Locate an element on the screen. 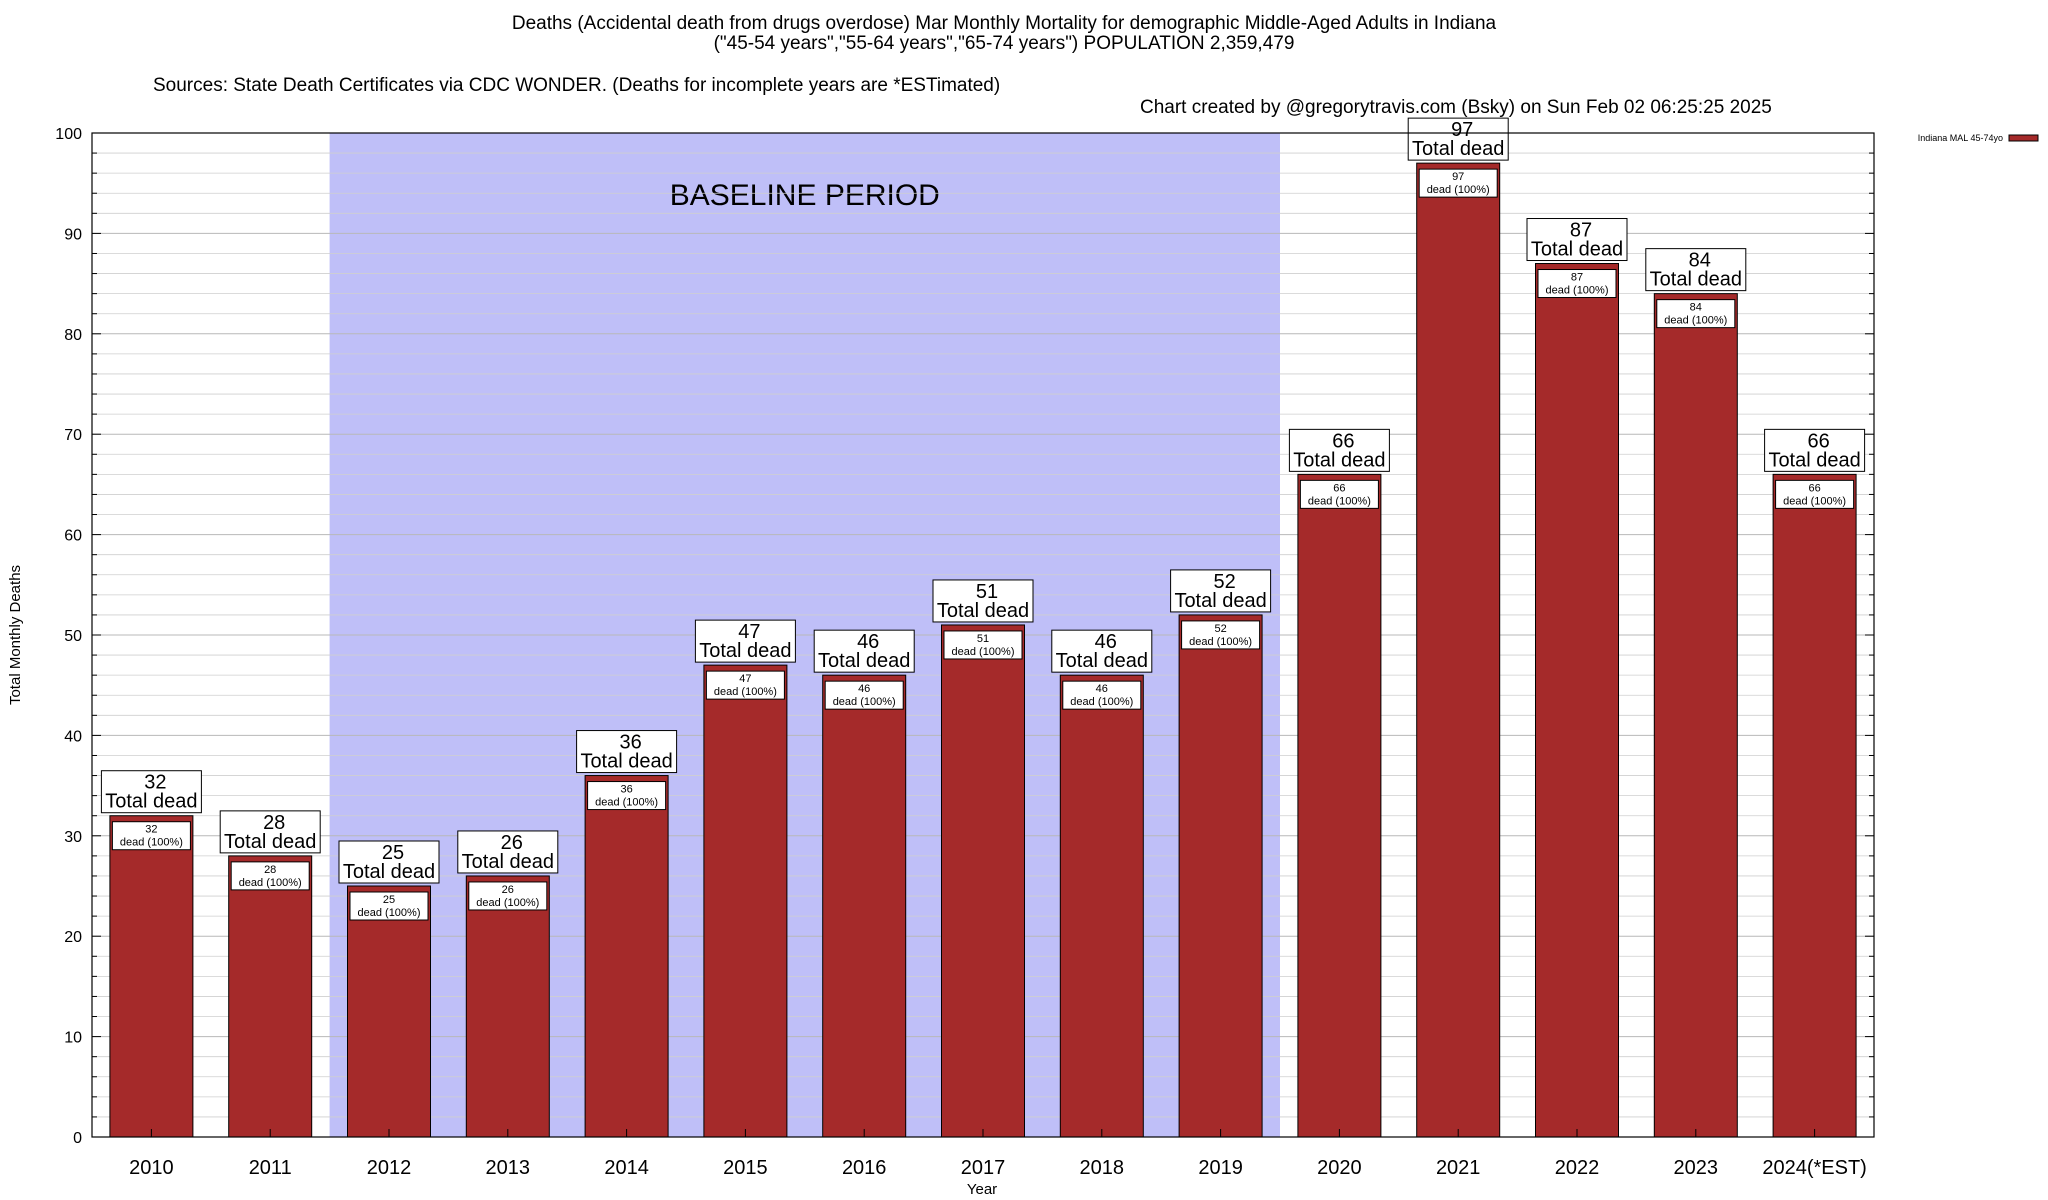  bar-top-value: 47 is located at coordinates (749, 632).